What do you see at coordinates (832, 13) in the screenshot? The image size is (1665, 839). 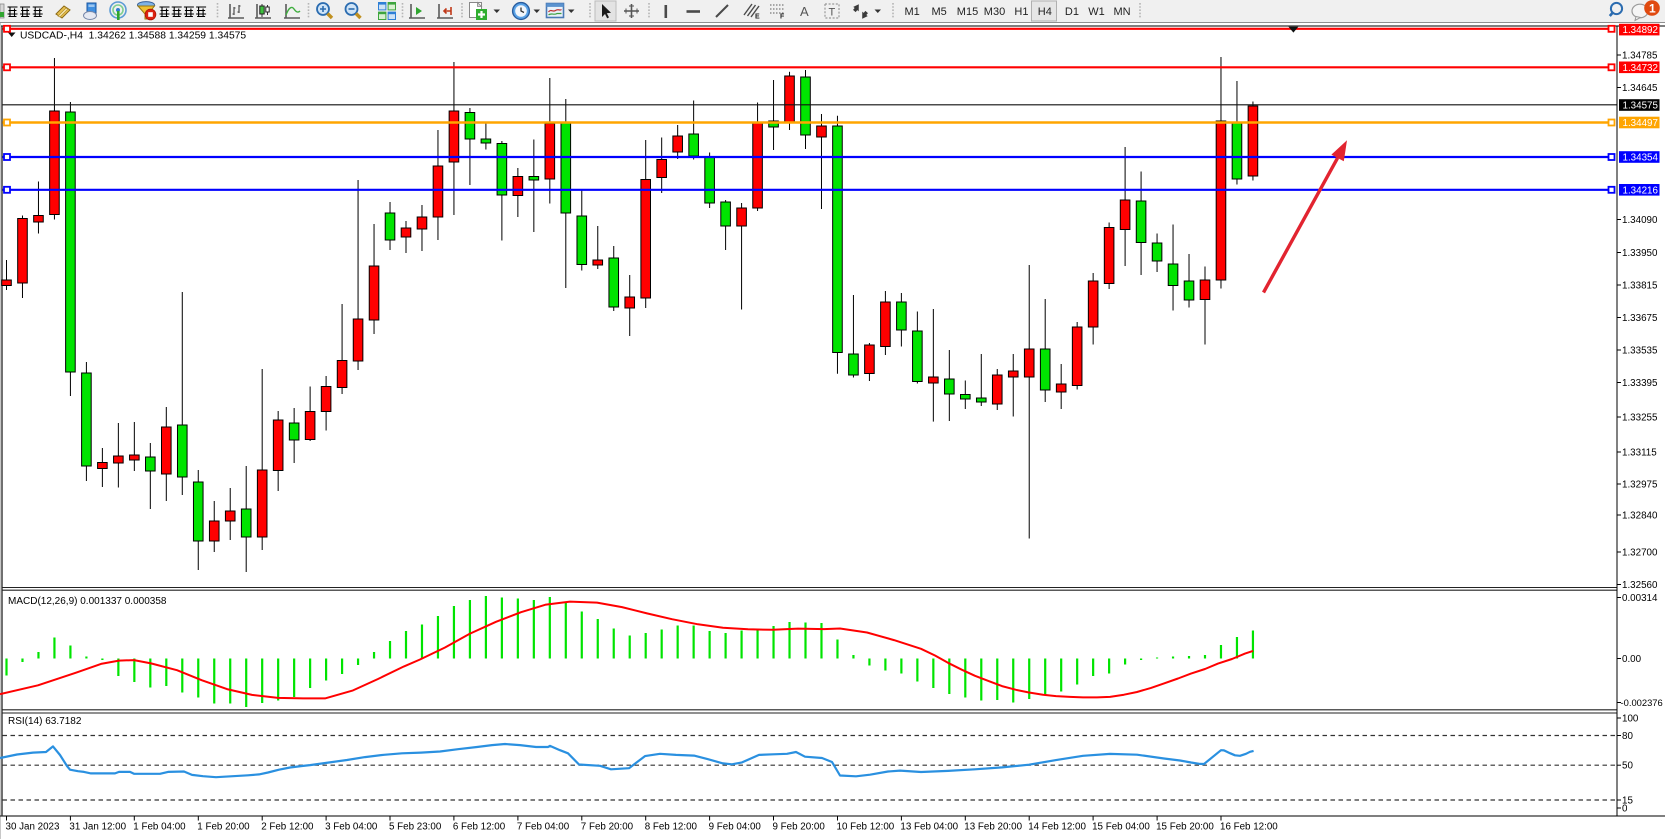 I see `svg-text: T` at bounding box center [832, 13].